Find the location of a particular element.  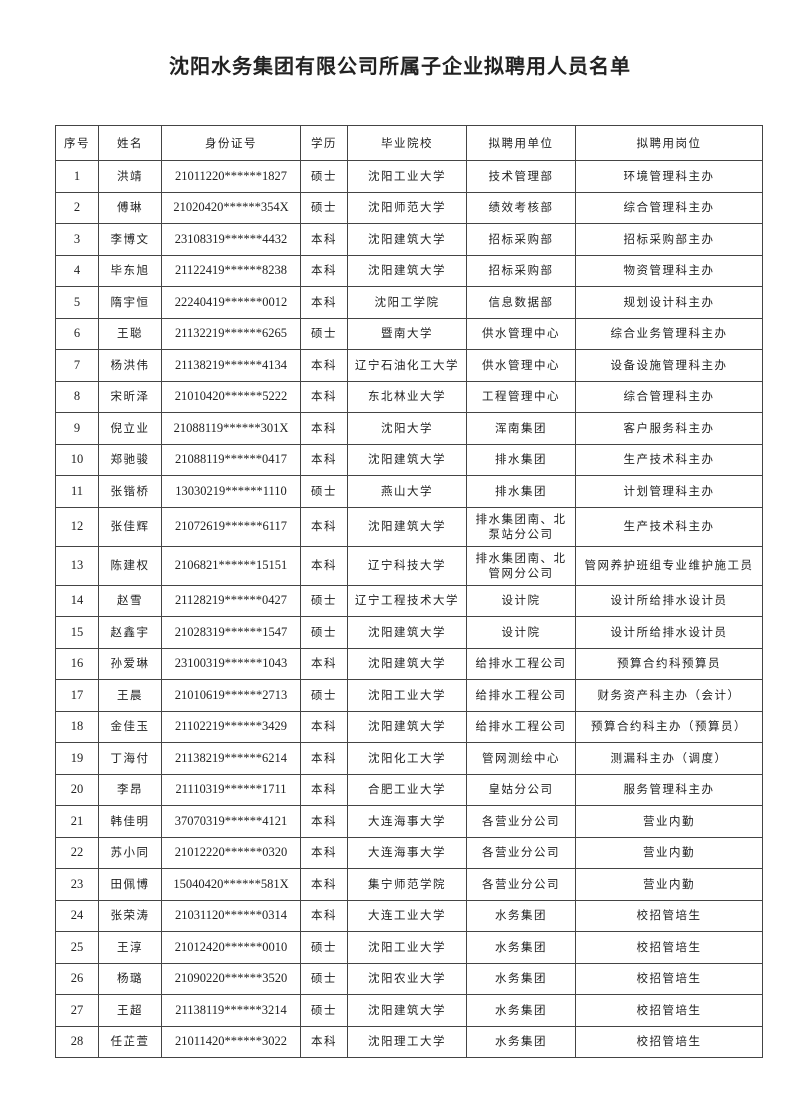

cell-name: 李昂 is located at coordinates (130, 789).